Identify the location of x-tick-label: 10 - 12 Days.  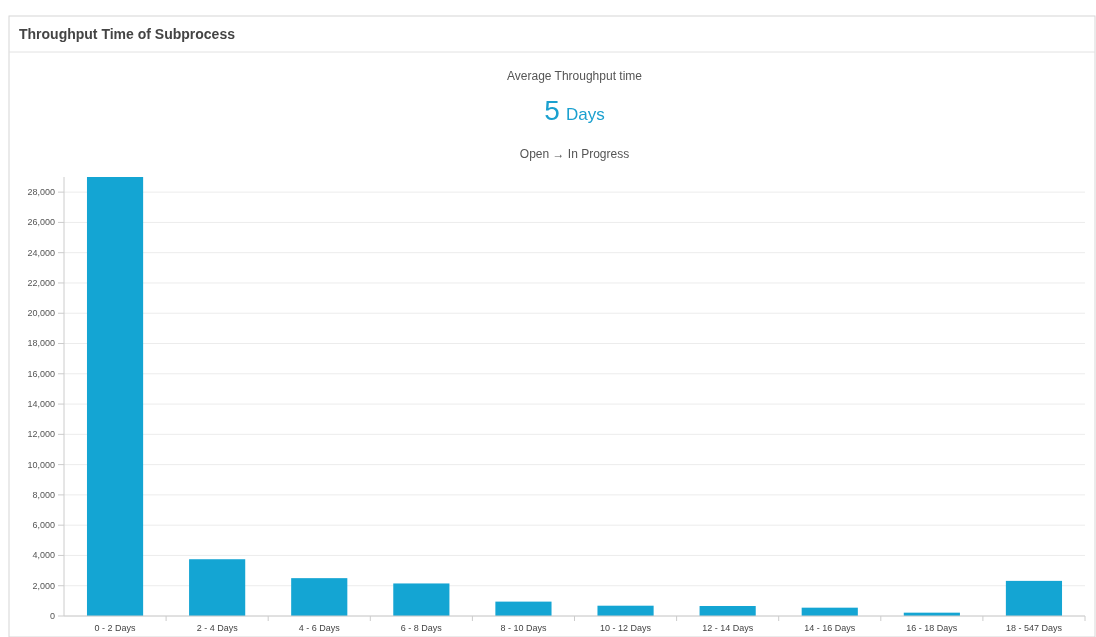
(626, 628).